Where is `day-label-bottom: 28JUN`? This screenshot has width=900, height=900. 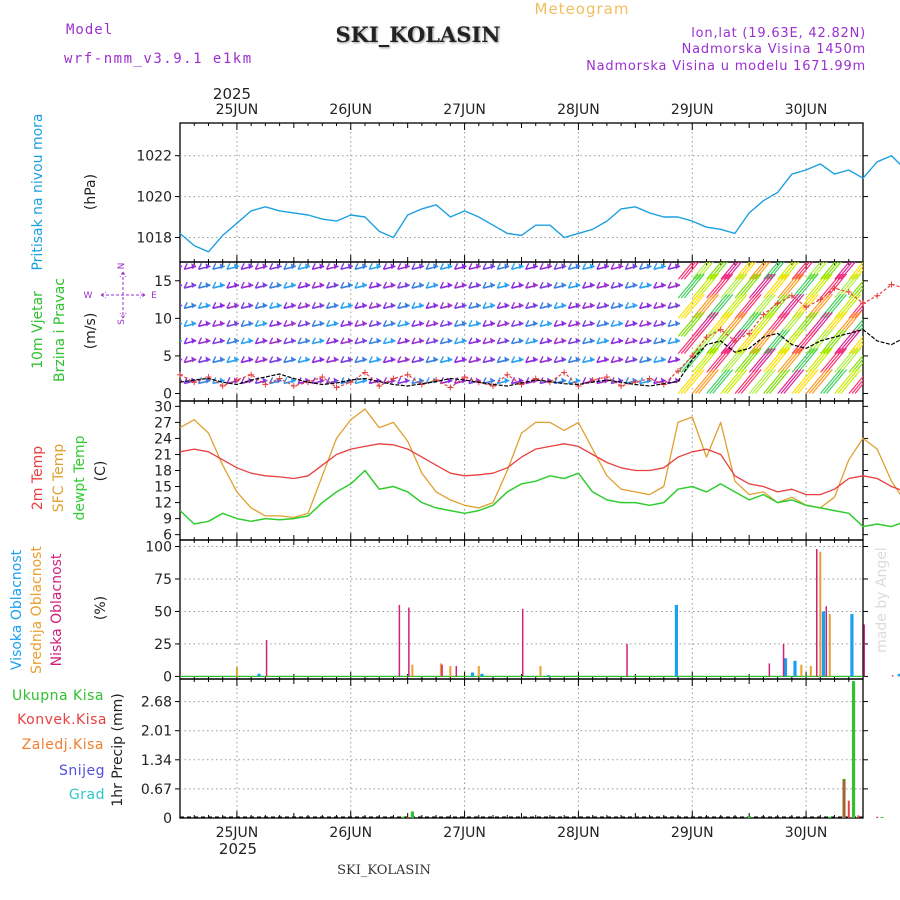
day-label-bottom: 28JUN is located at coordinates (578, 833).